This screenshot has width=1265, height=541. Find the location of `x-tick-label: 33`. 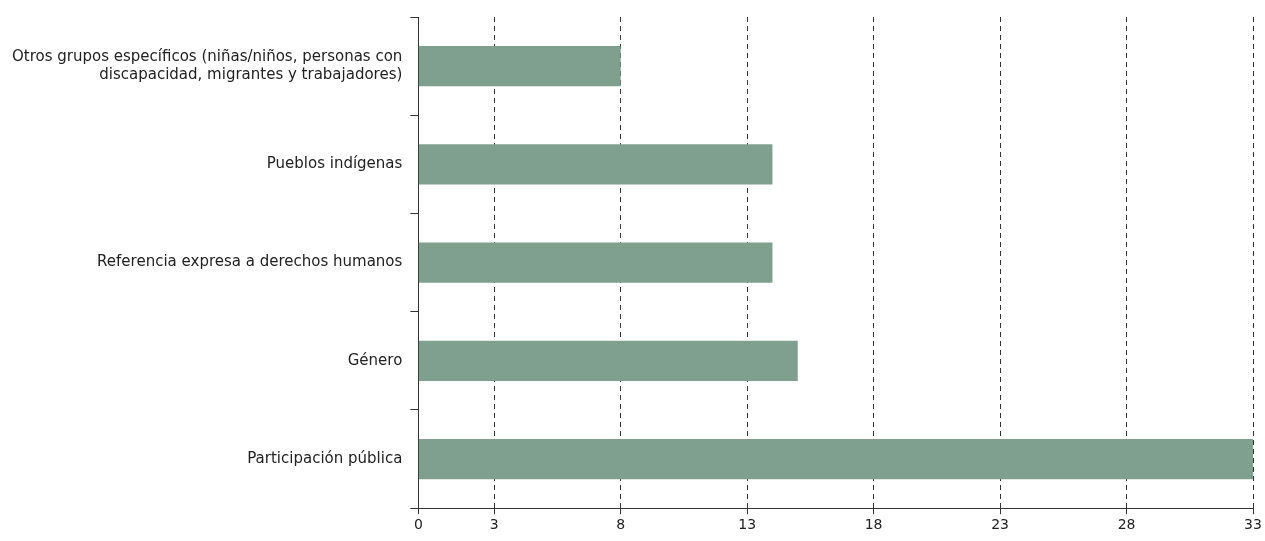

x-tick-label: 33 is located at coordinates (1253, 524).